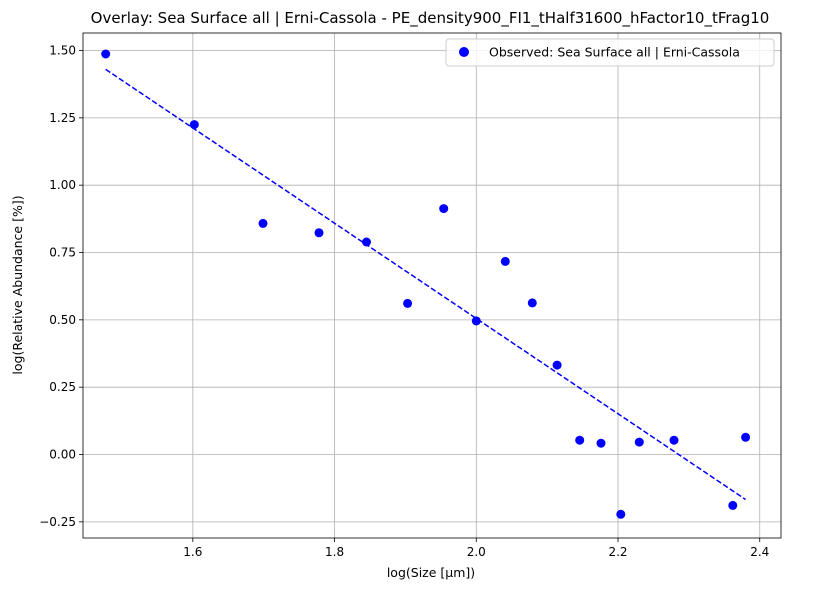 The height and width of the screenshot is (590, 816). I want to click on x-tick-label: 1.6, so click(192, 552).